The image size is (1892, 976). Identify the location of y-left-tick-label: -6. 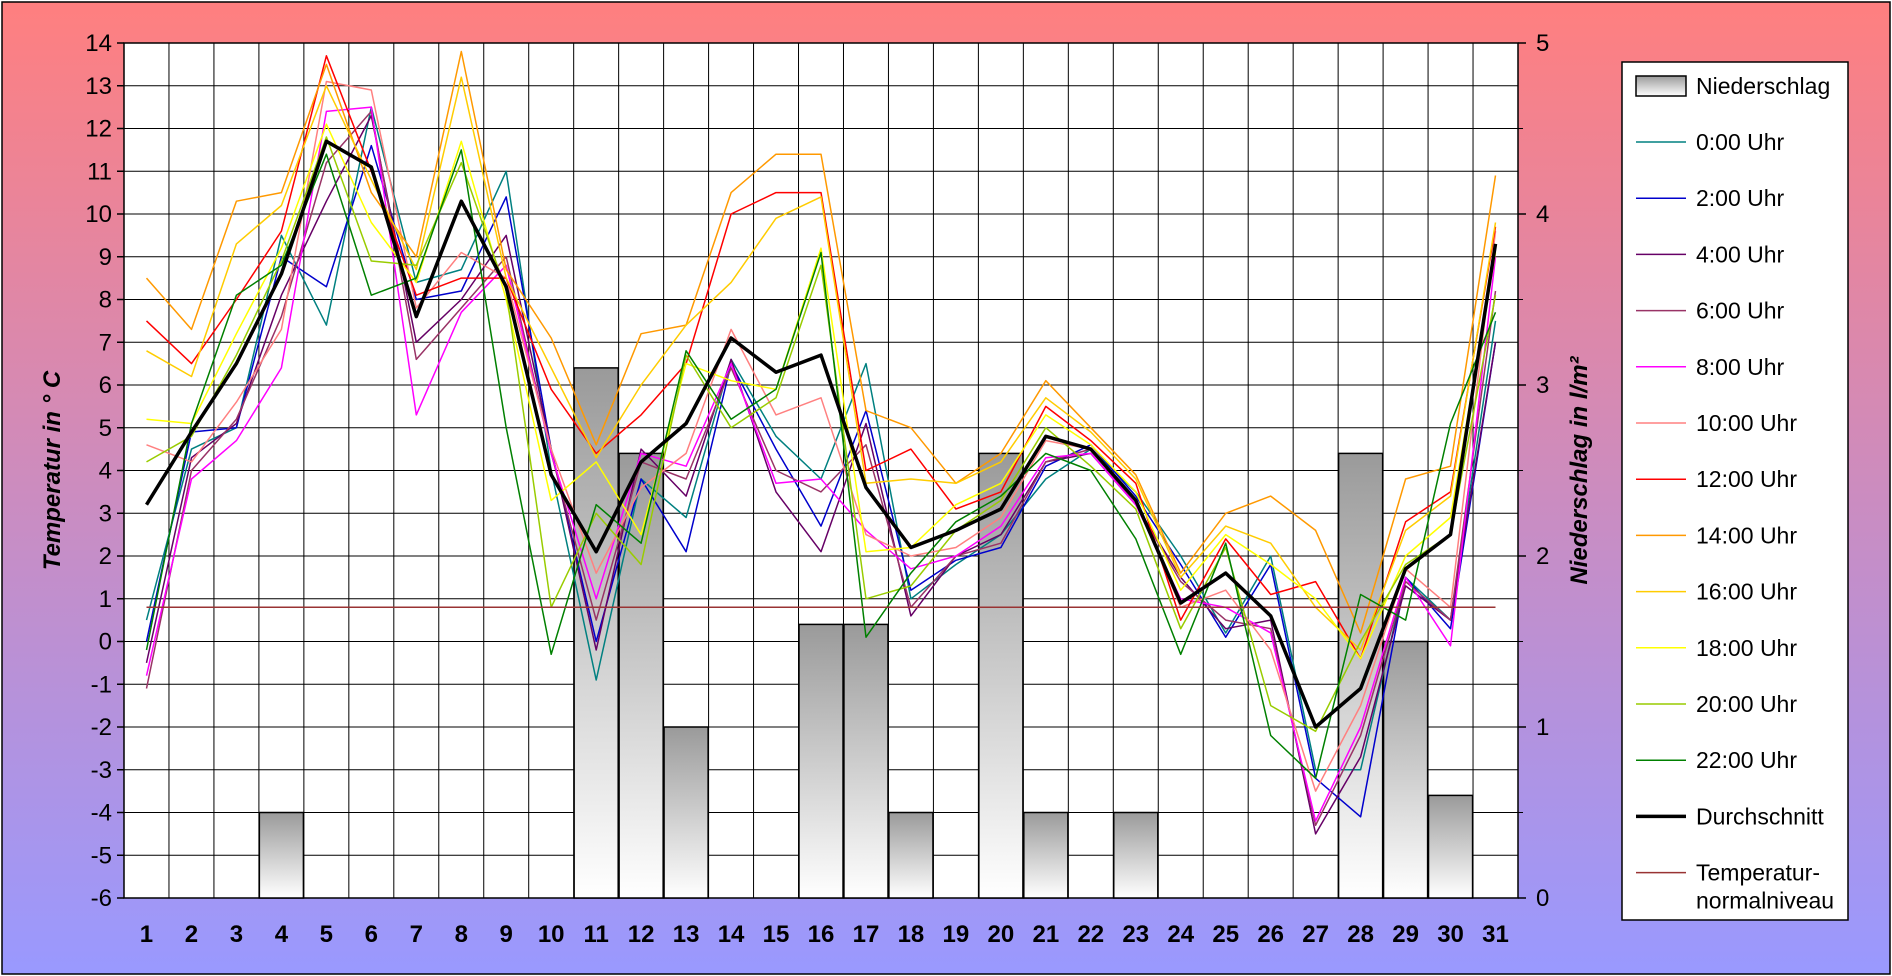
(101, 898).